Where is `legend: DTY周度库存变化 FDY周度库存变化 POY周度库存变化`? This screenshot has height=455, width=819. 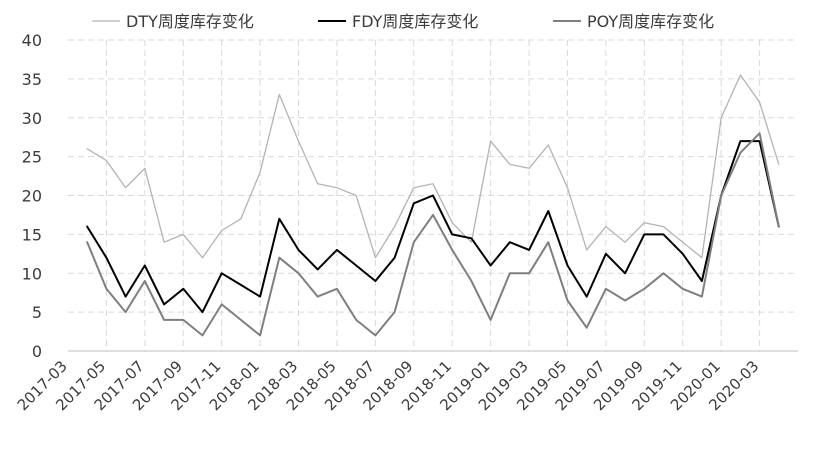
legend: DTY周度库存变化 FDY周度库存变化 POY周度库存变化 is located at coordinates (403, 21).